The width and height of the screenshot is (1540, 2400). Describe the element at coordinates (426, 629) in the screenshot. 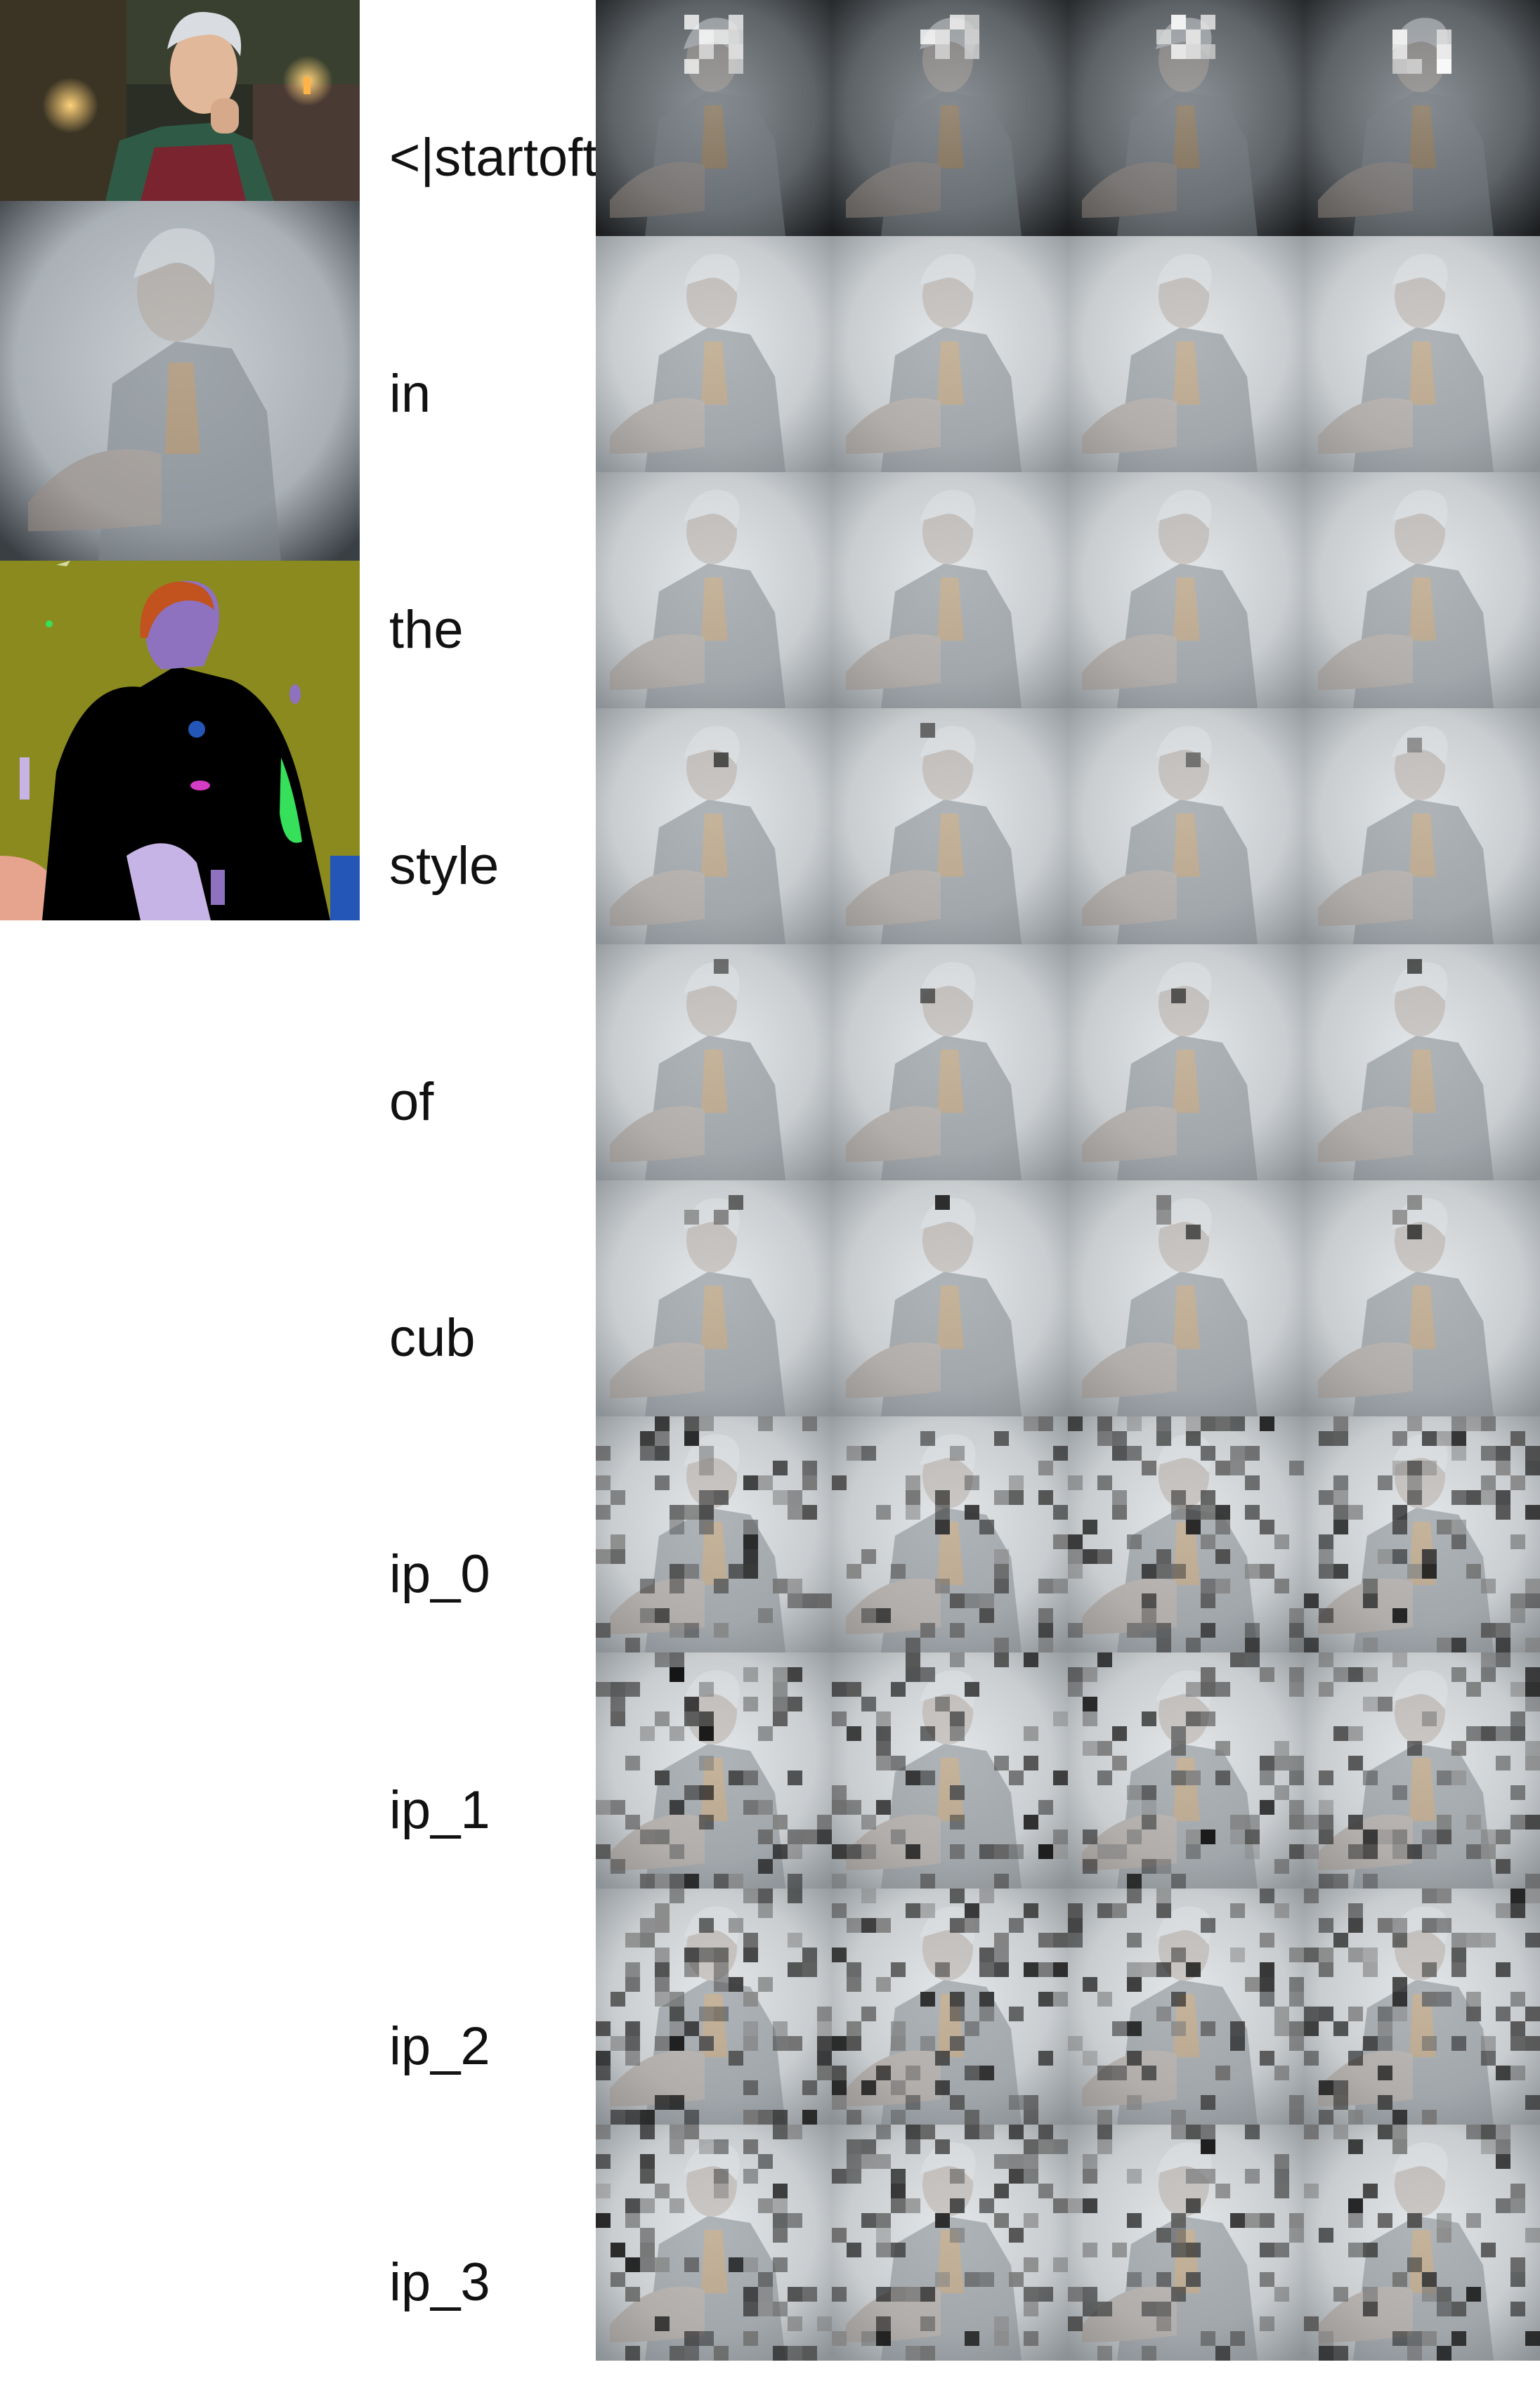

I see `token-label: the` at that location.